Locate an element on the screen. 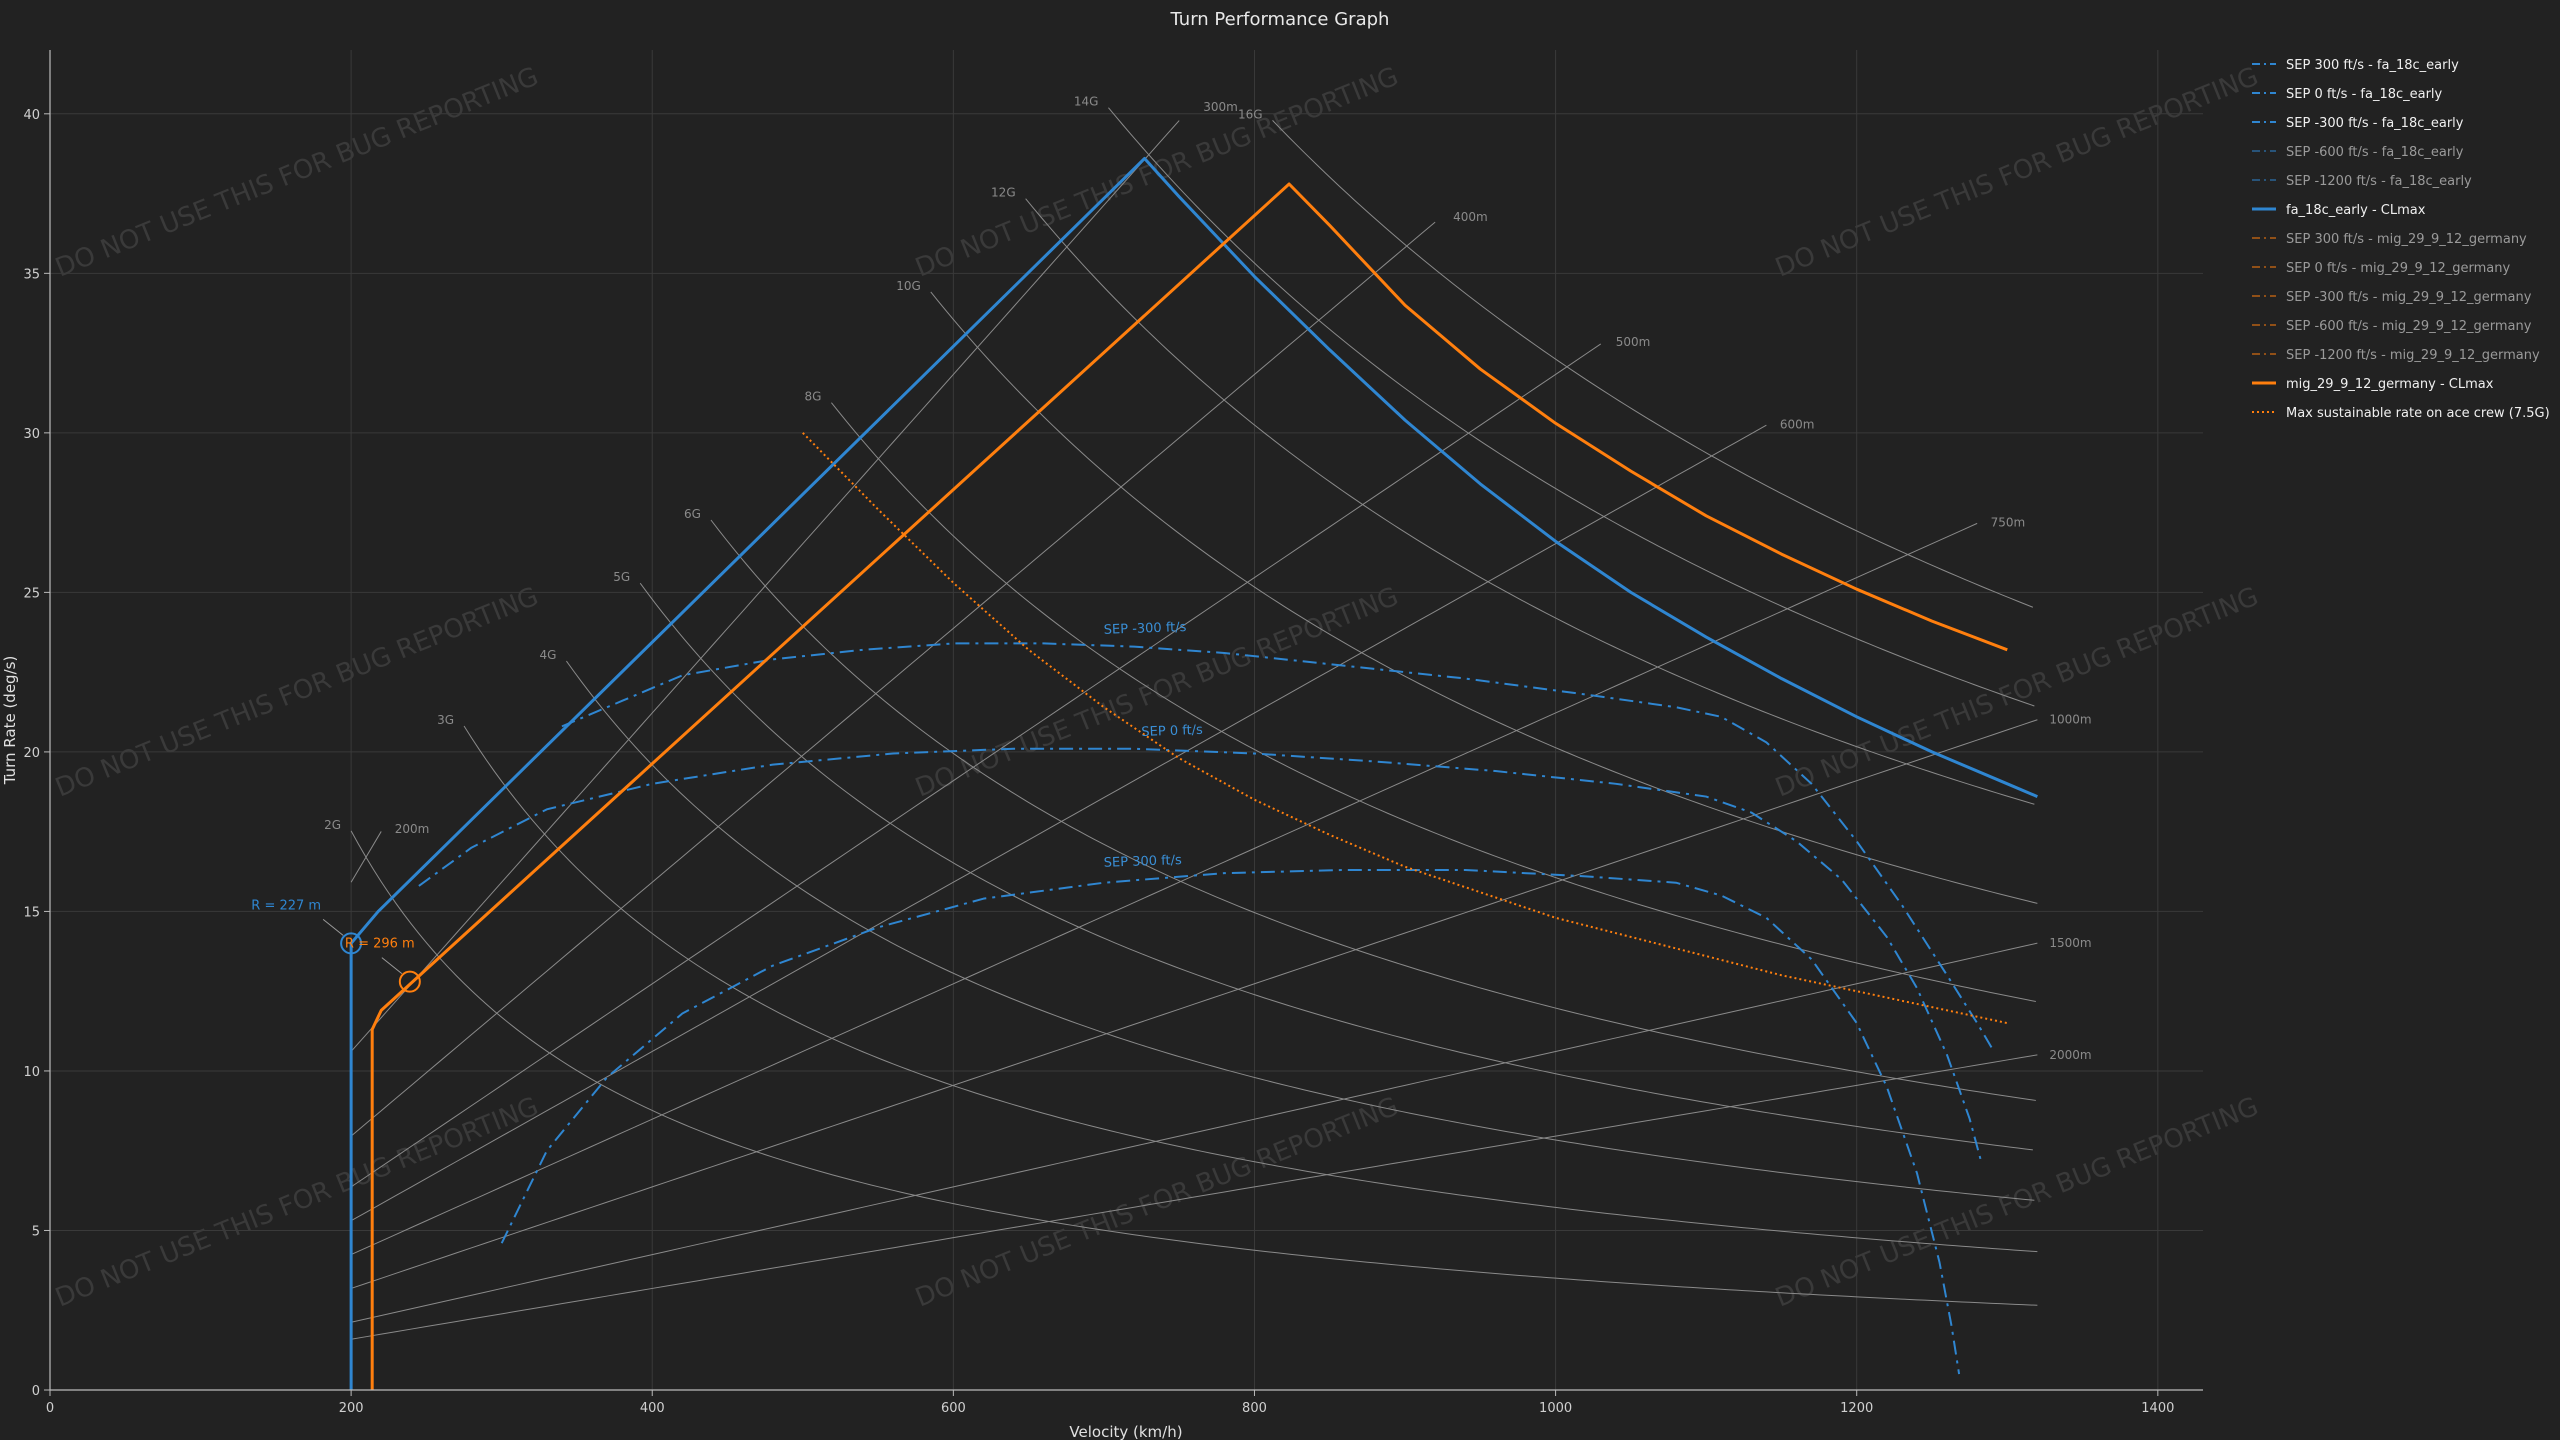 This screenshot has width=2560, height=1440. legend-label: SEP 300 ft/s - fa_18c_early is located at coordinates (2372, 65).